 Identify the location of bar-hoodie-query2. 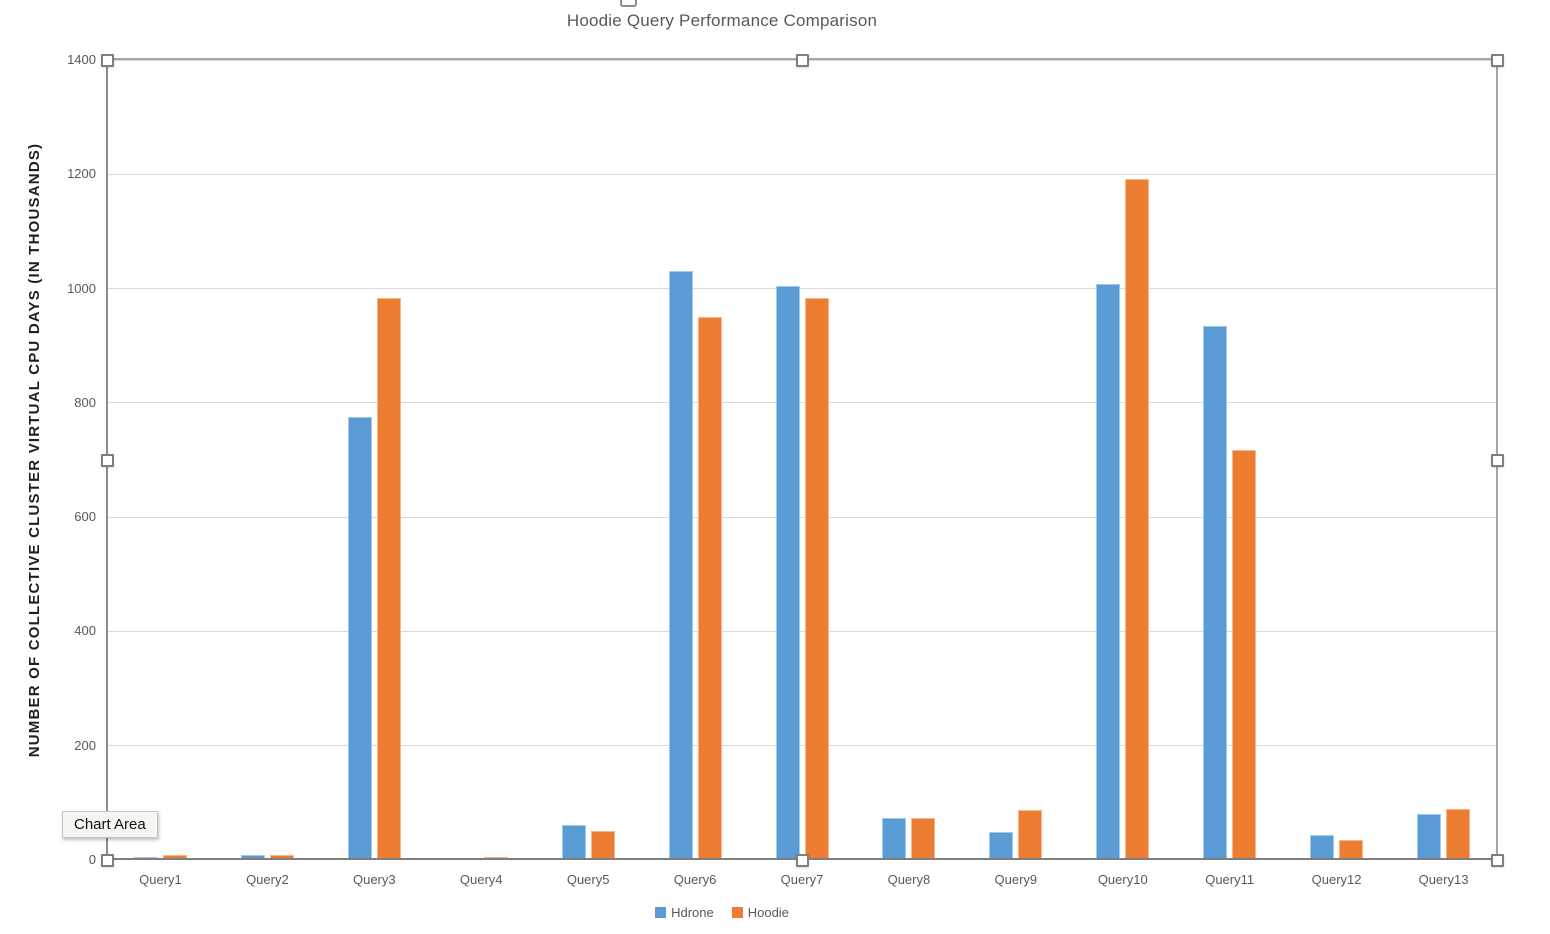
(281, 857).